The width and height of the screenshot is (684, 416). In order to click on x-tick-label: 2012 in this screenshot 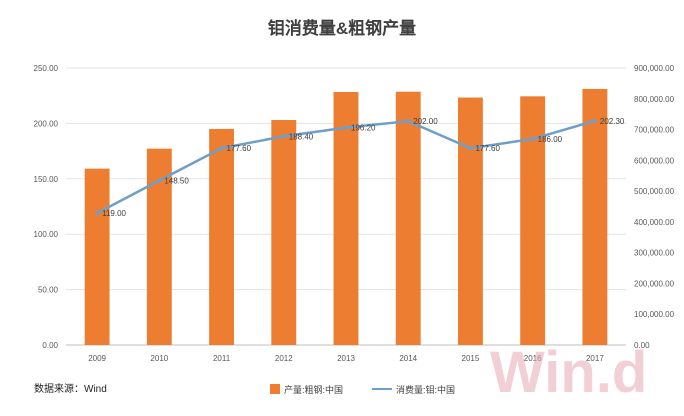, I will do `click(284, 358)`.